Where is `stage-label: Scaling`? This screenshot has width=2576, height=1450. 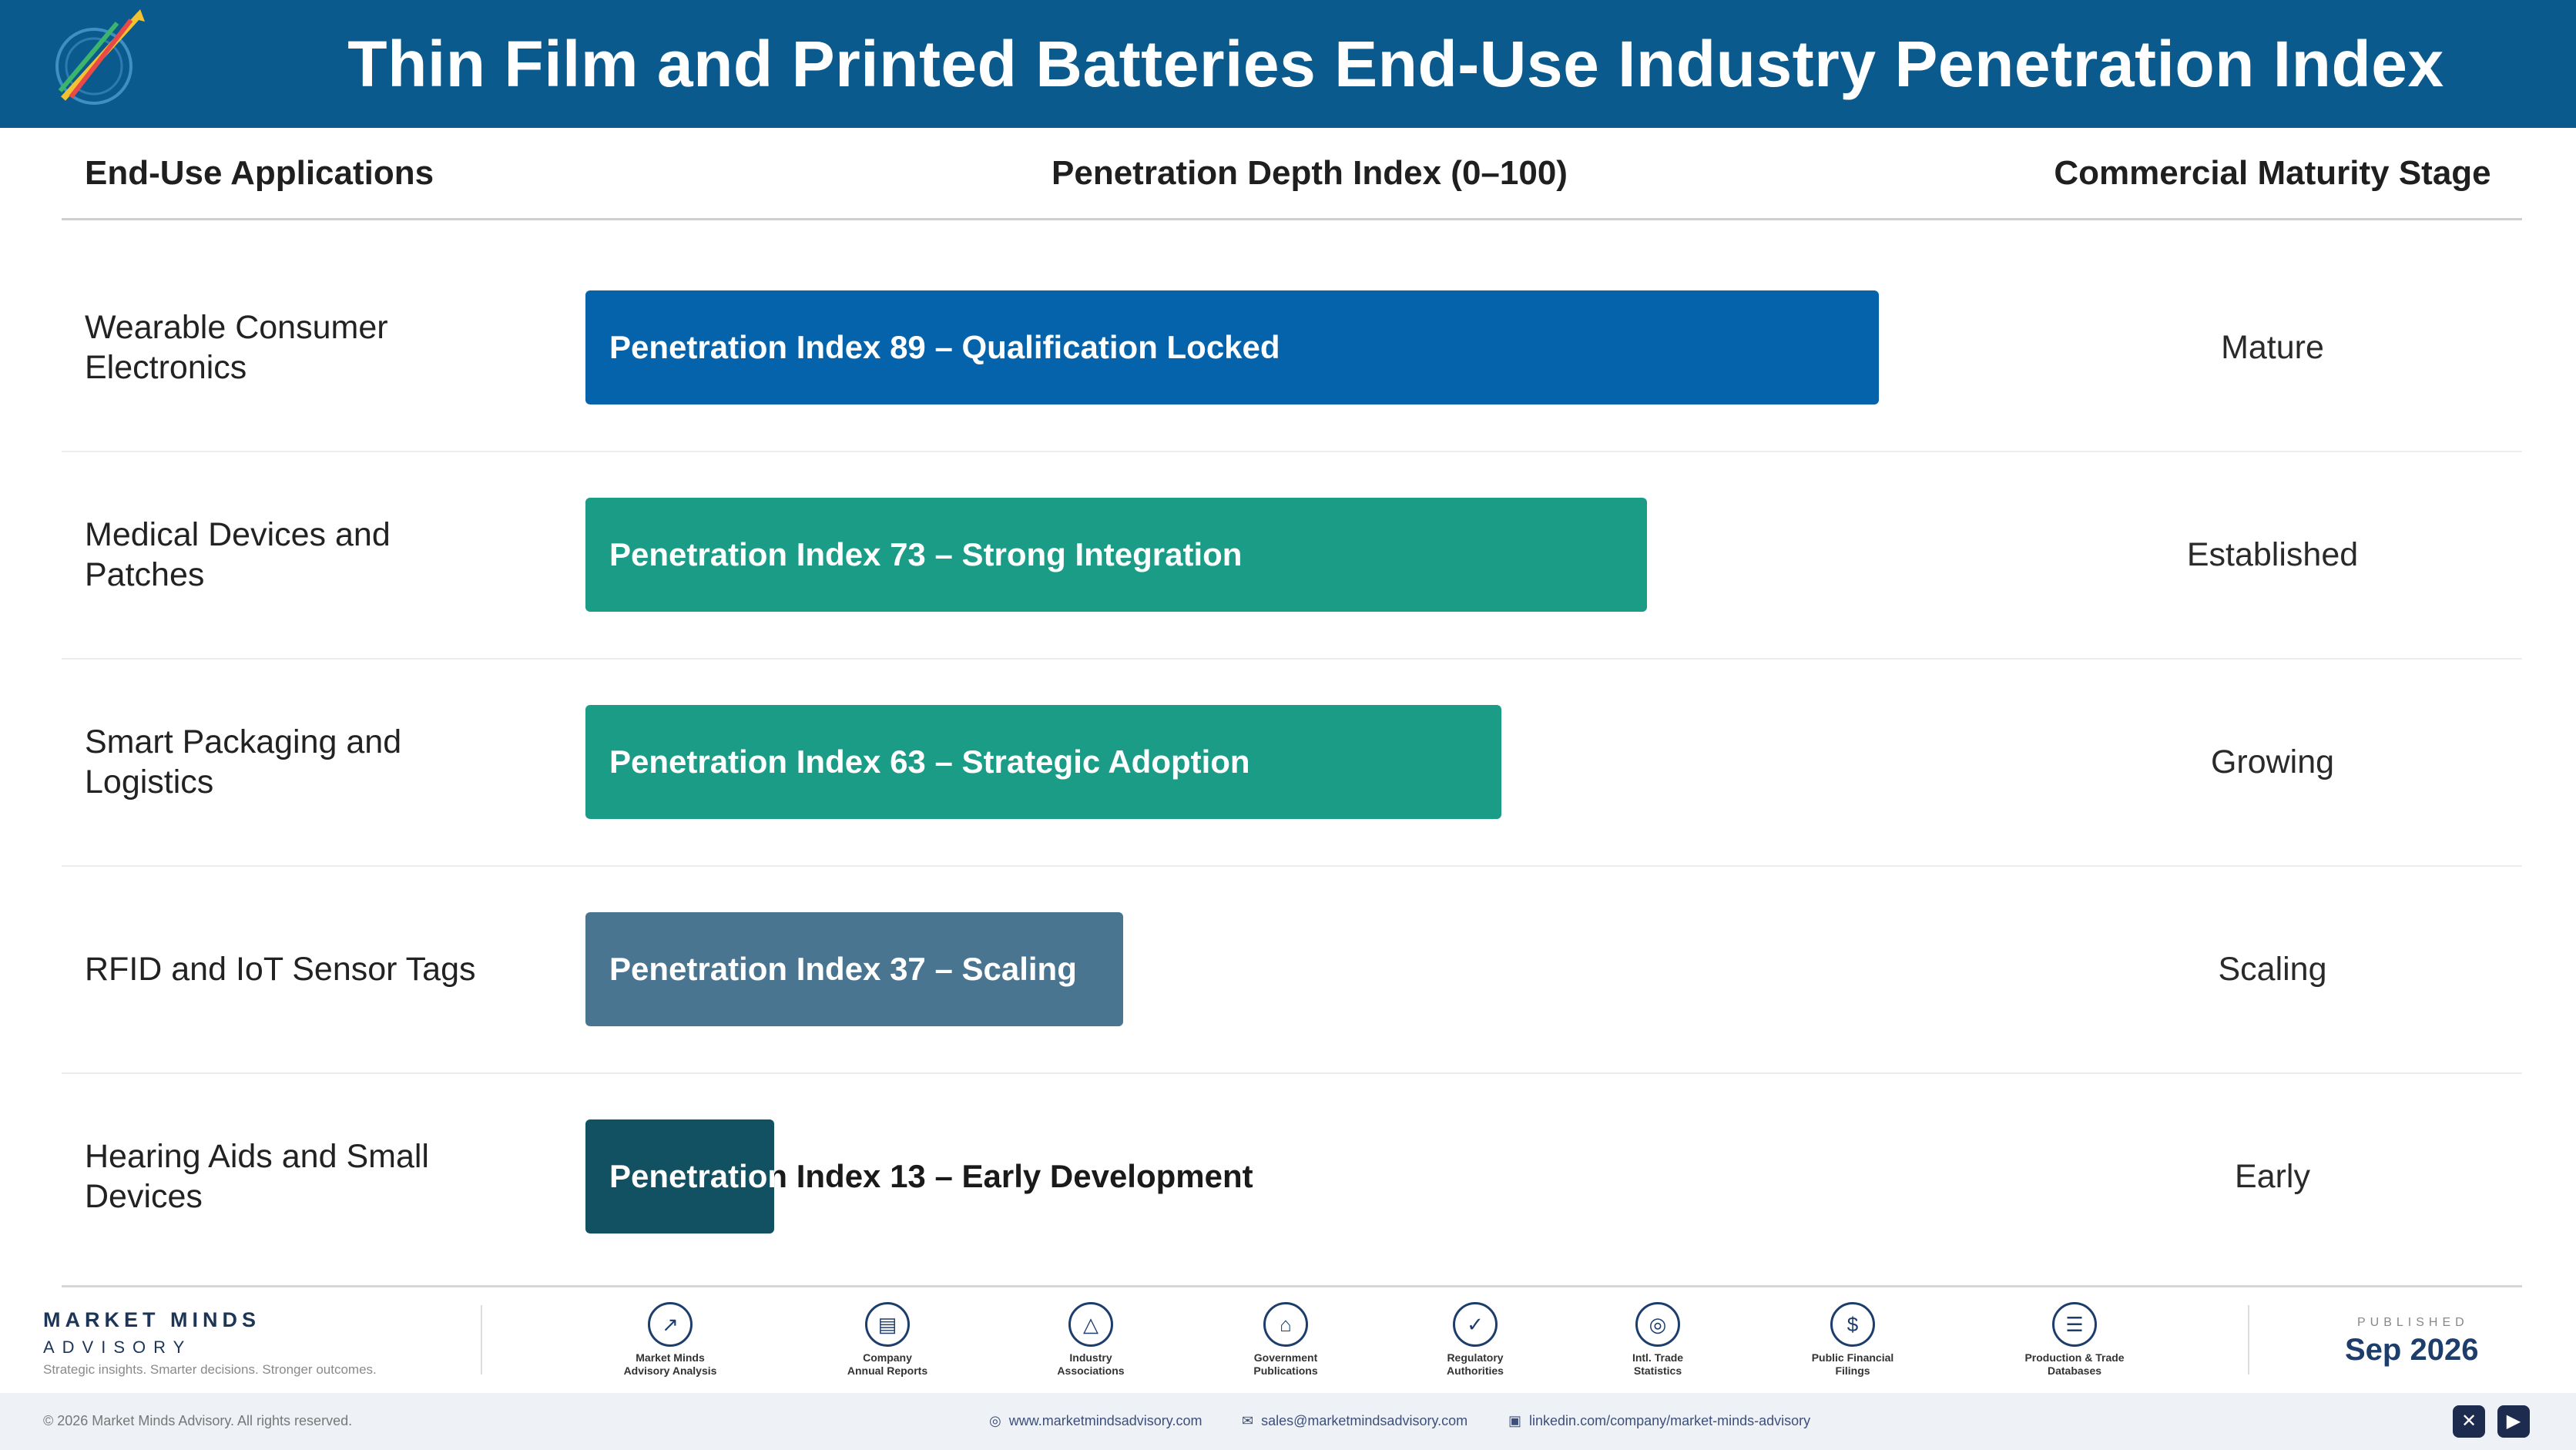
stage-label: Scaling is located at coordinates (2272, 969).